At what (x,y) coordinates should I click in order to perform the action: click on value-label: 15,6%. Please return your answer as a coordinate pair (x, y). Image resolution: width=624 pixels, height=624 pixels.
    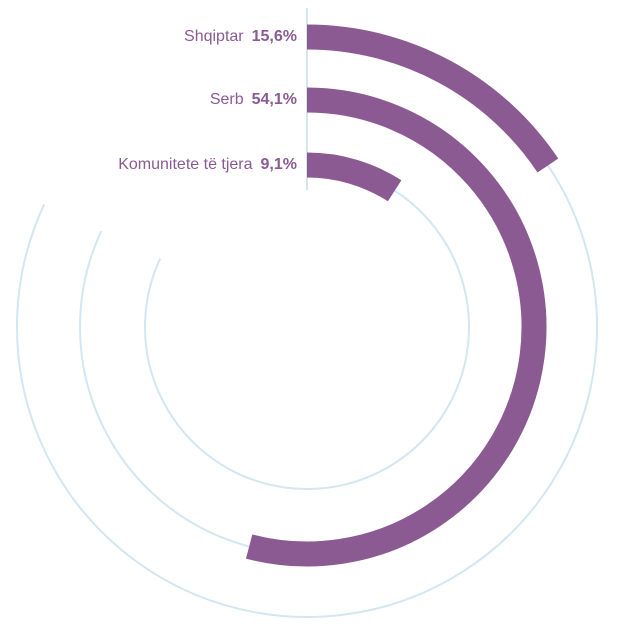
    Looking at the image, I should click on (274, 36).